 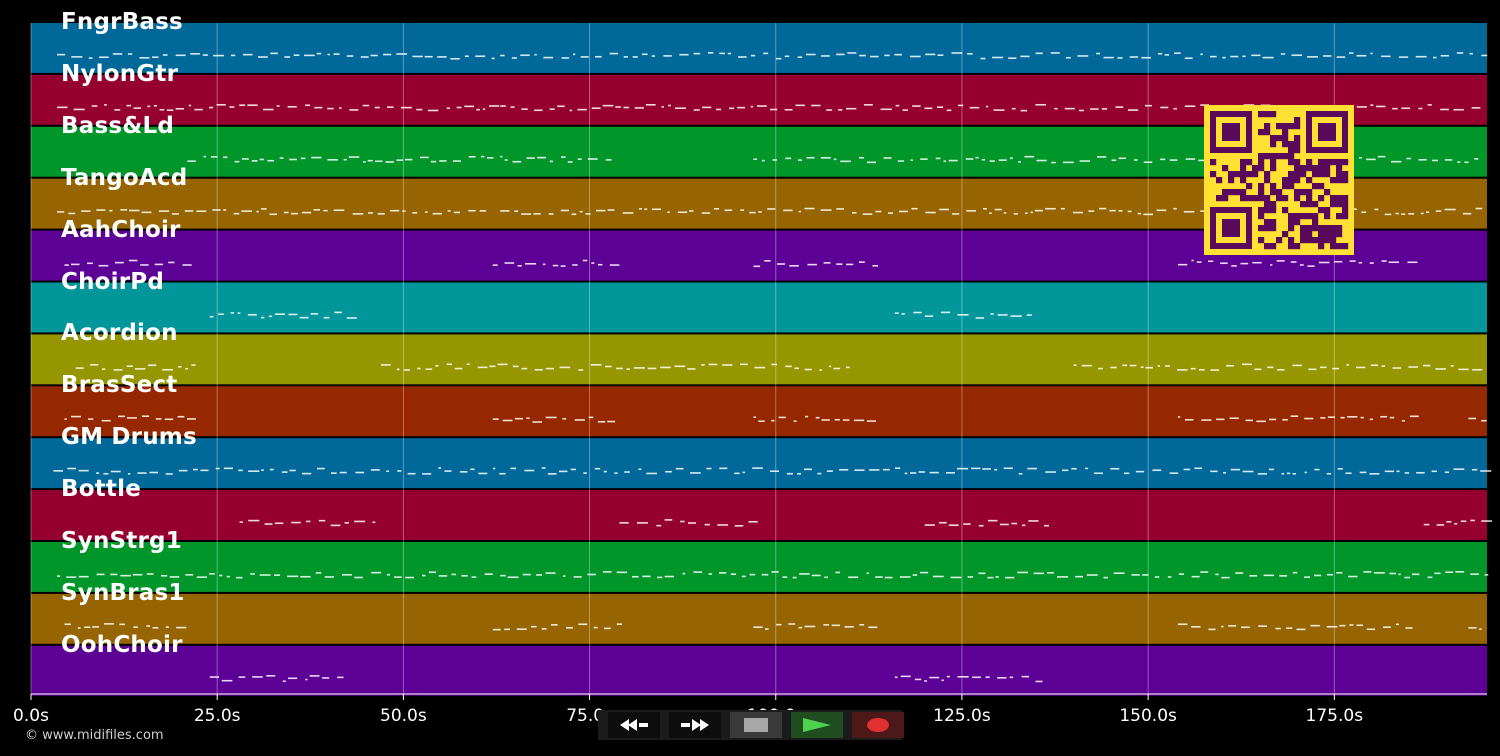 I want to click on stop-button, so click(x=756, y=725).